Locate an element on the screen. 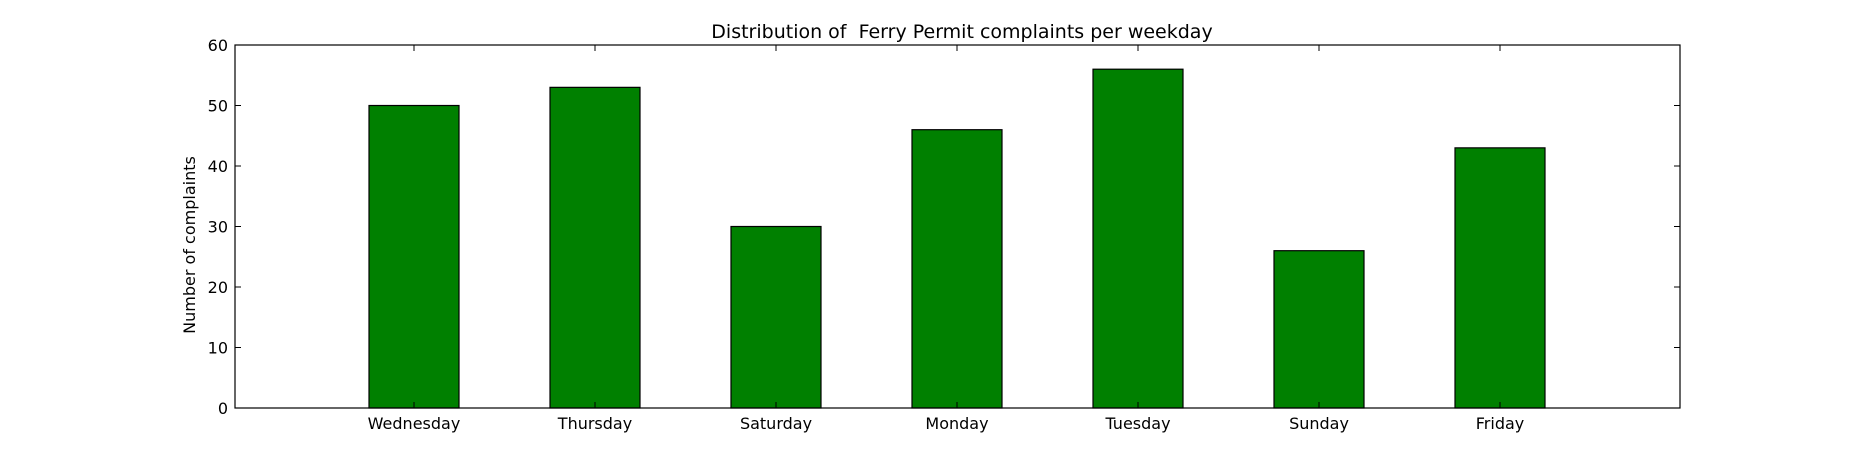  y-tick-label: 50 is located at coordinates (218, 106).